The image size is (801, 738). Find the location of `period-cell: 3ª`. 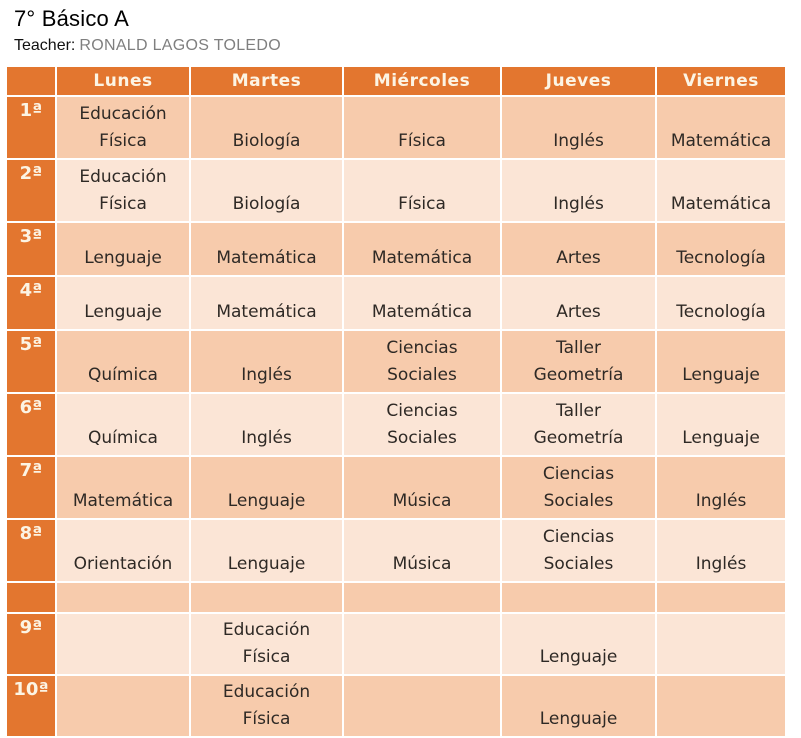

period-cell: 3ª is located at coordinates (31, 249).